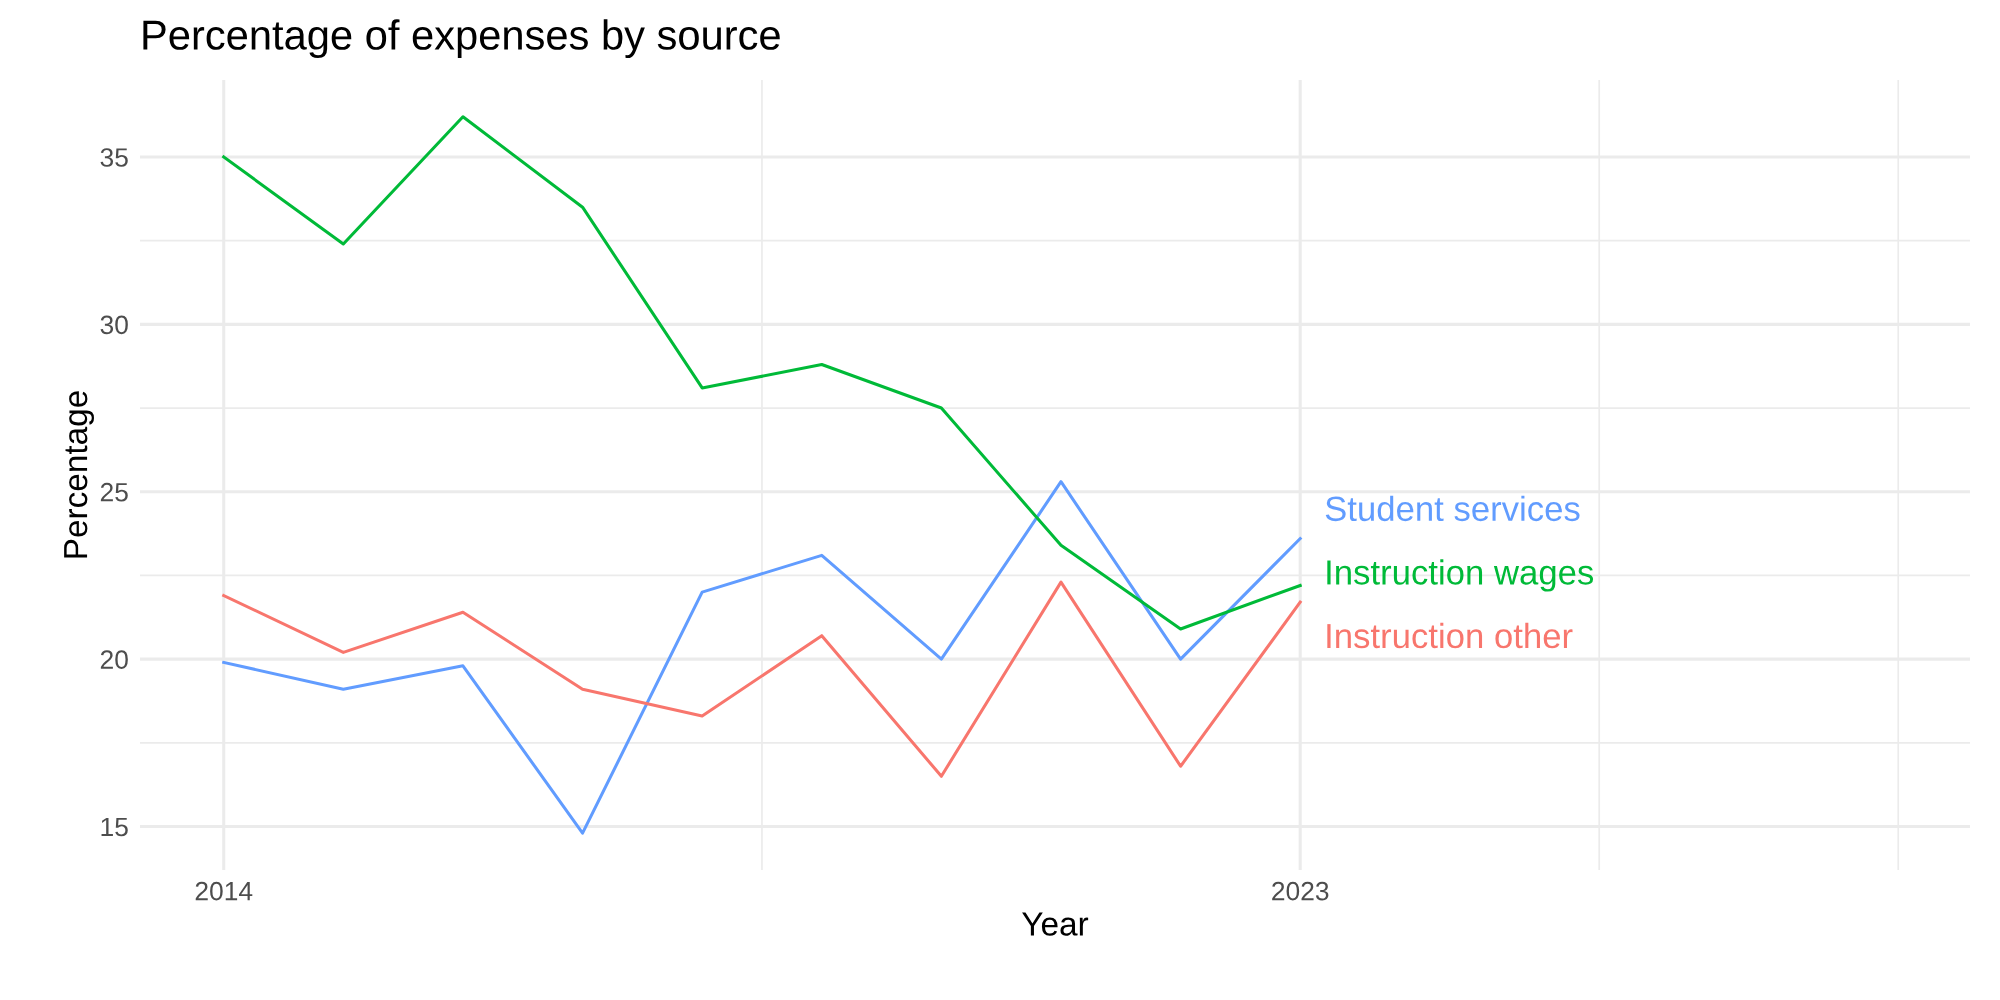 The image size is (2000, 1000). What do you see at coordinates (79, 474) in the screenshot?
I see `y-axis-title: Percentage` at bounding box center [79, 474].